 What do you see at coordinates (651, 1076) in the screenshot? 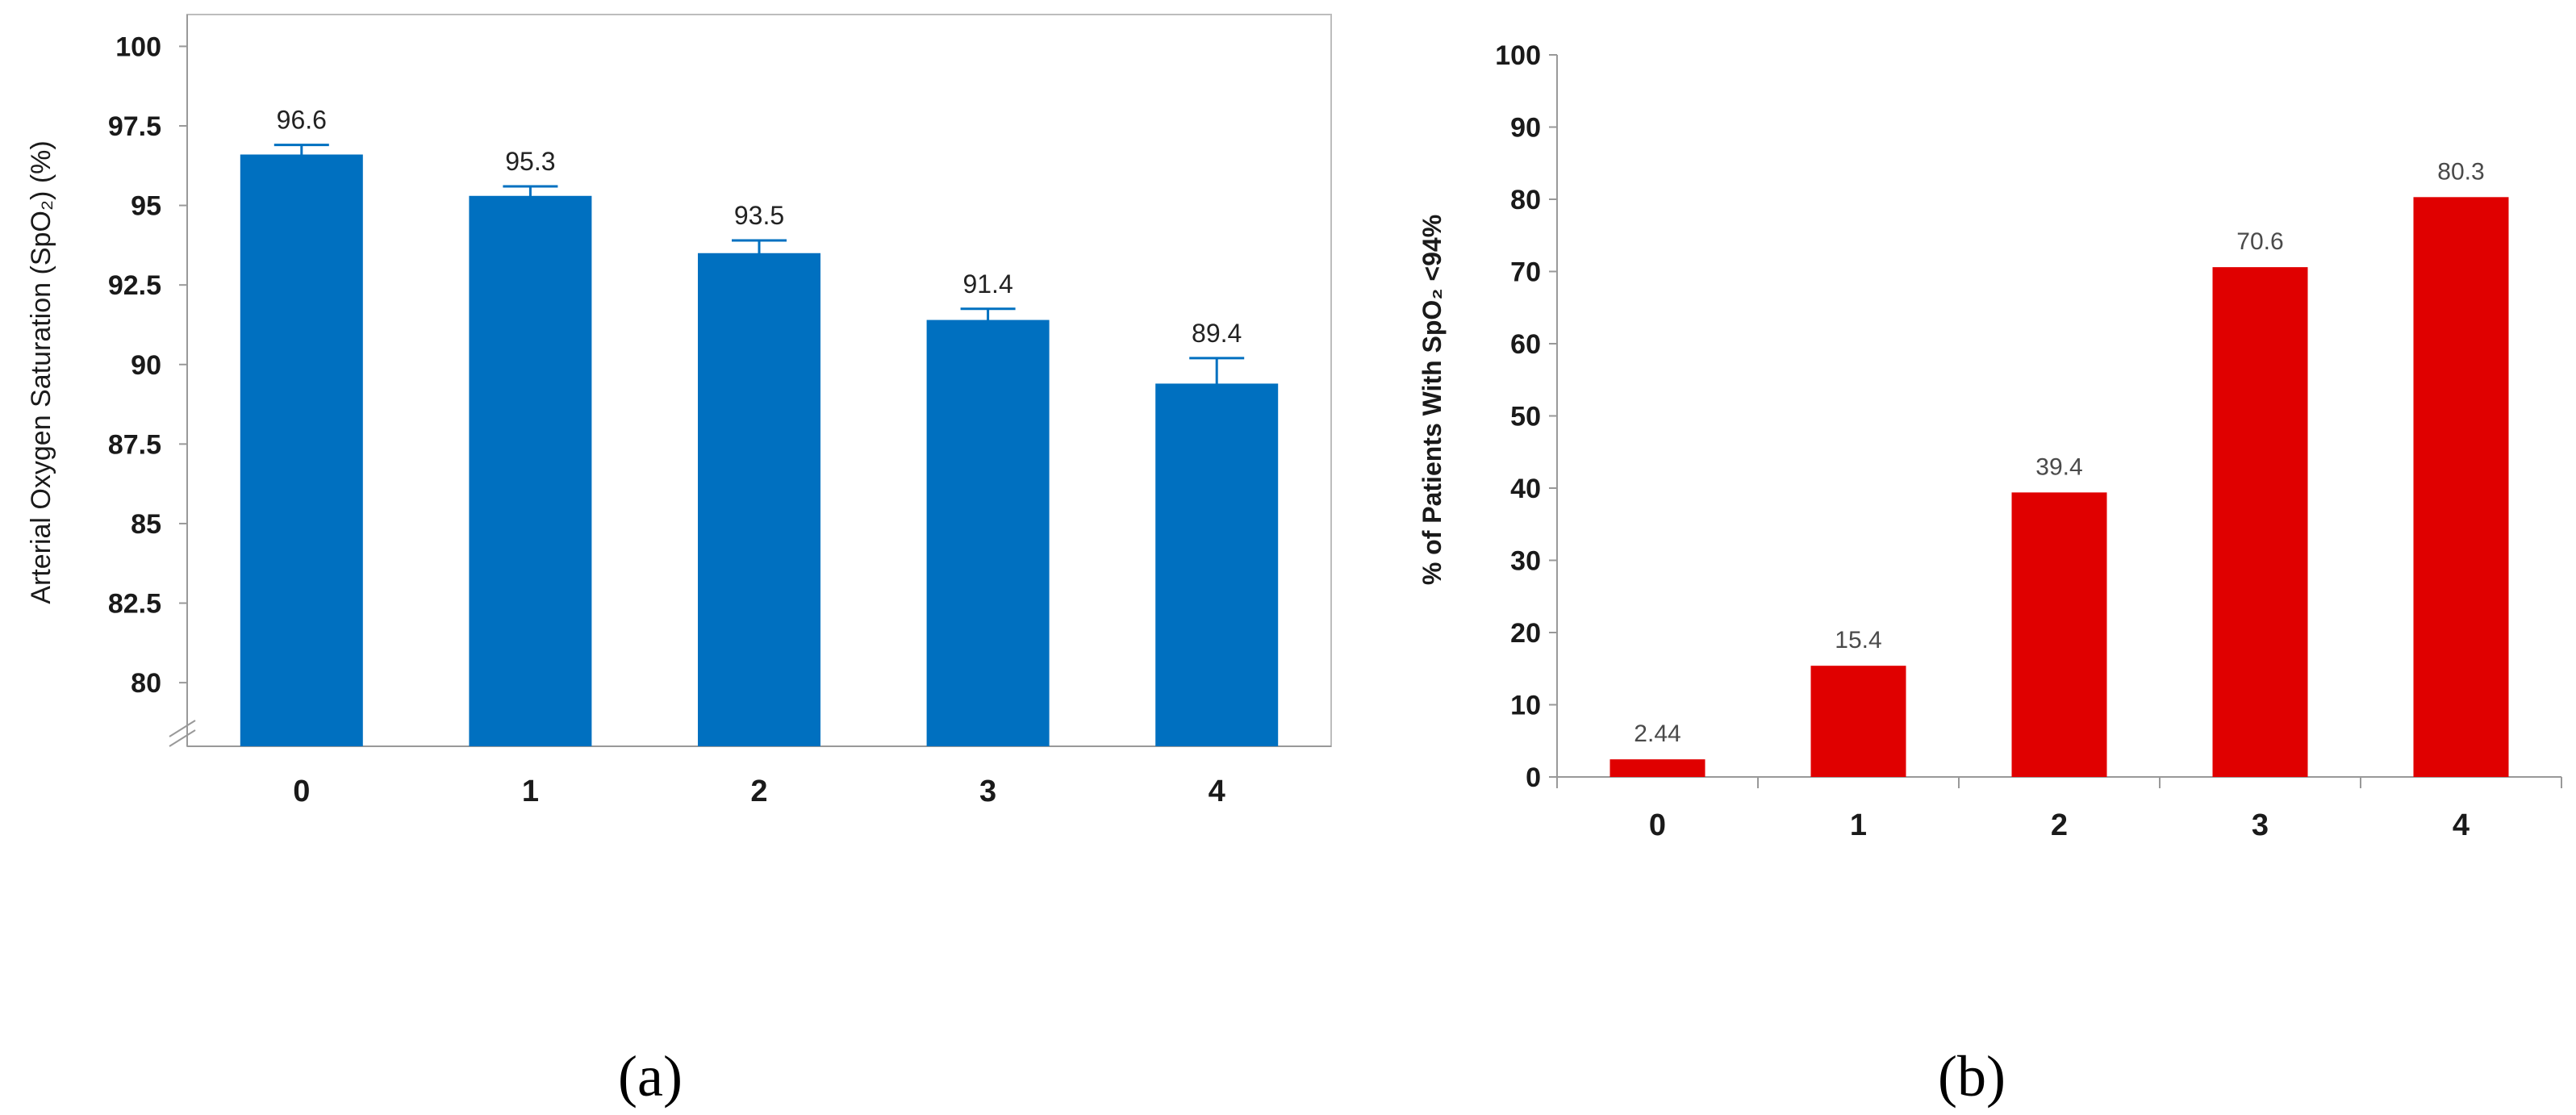
I see `panel-label-a: (a)` at bounding box center [651, 1076].